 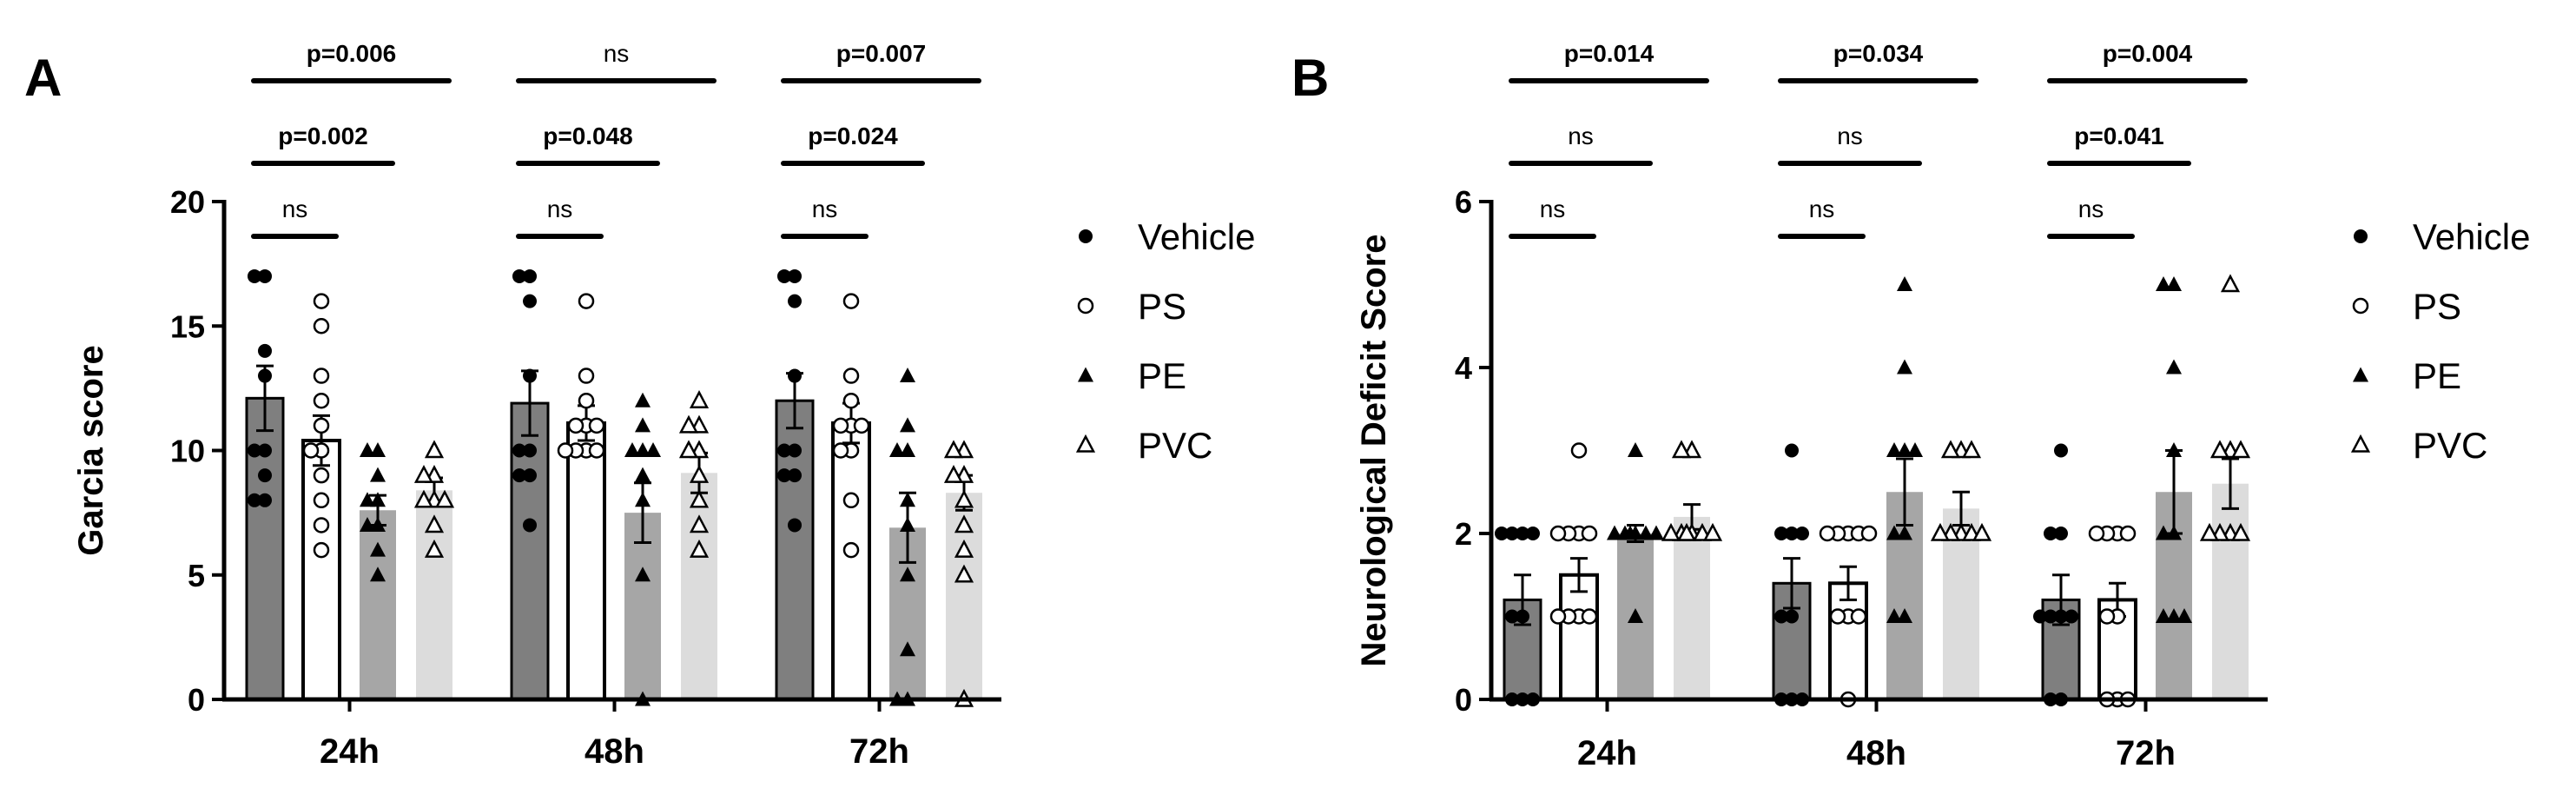 I want to click on bar-pvc-72h, so click(x=2230, y=591).